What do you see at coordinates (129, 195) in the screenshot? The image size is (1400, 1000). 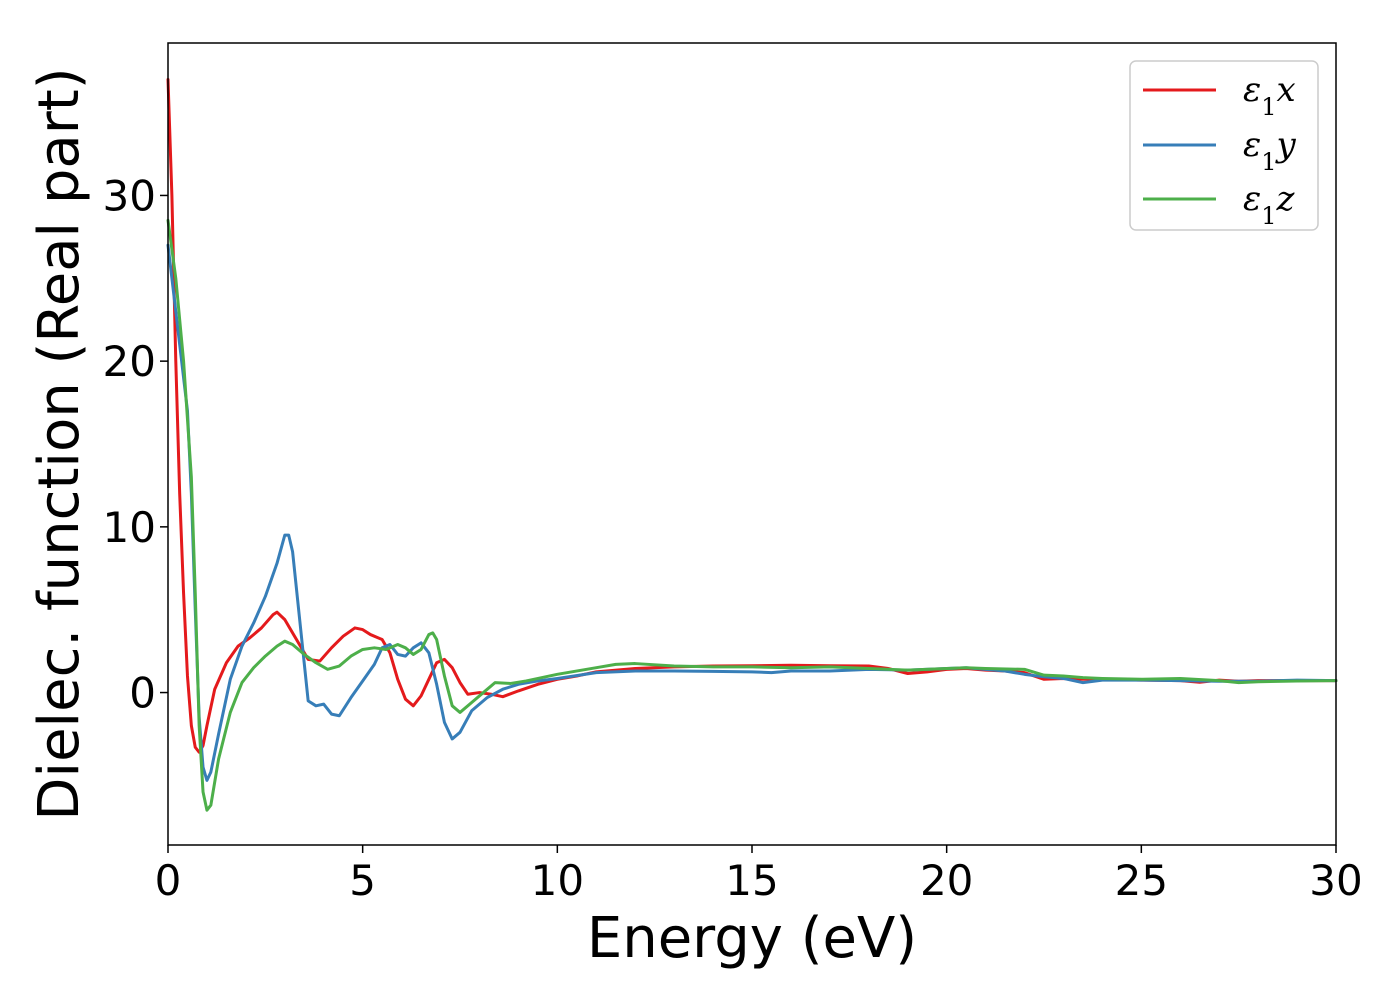 I see `y-tick-label: 30` at bounding box center [129, 195].